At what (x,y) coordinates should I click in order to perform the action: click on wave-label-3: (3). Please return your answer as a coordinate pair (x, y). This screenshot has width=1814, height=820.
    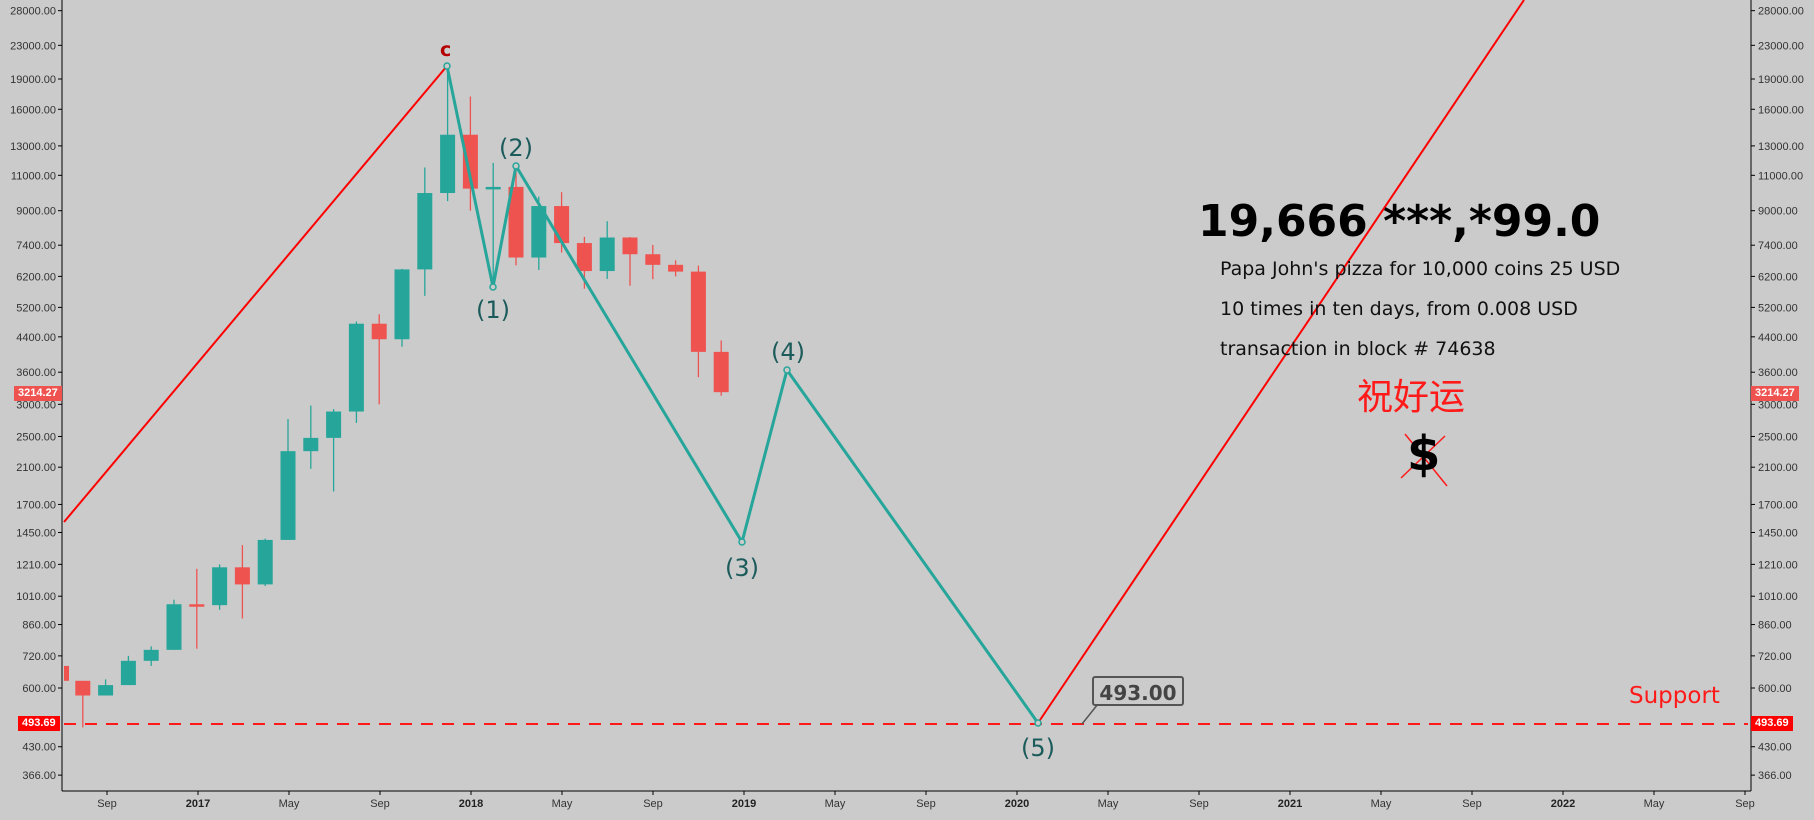
    Looking at the image, I should click on (742, 568).